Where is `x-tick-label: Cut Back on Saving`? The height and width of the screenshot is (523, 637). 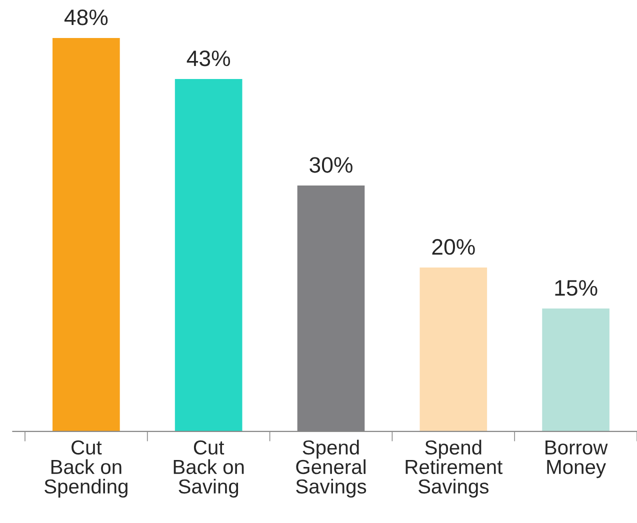 x-tick-label: Cut Back on Saving is located at coordinates (209, 469).